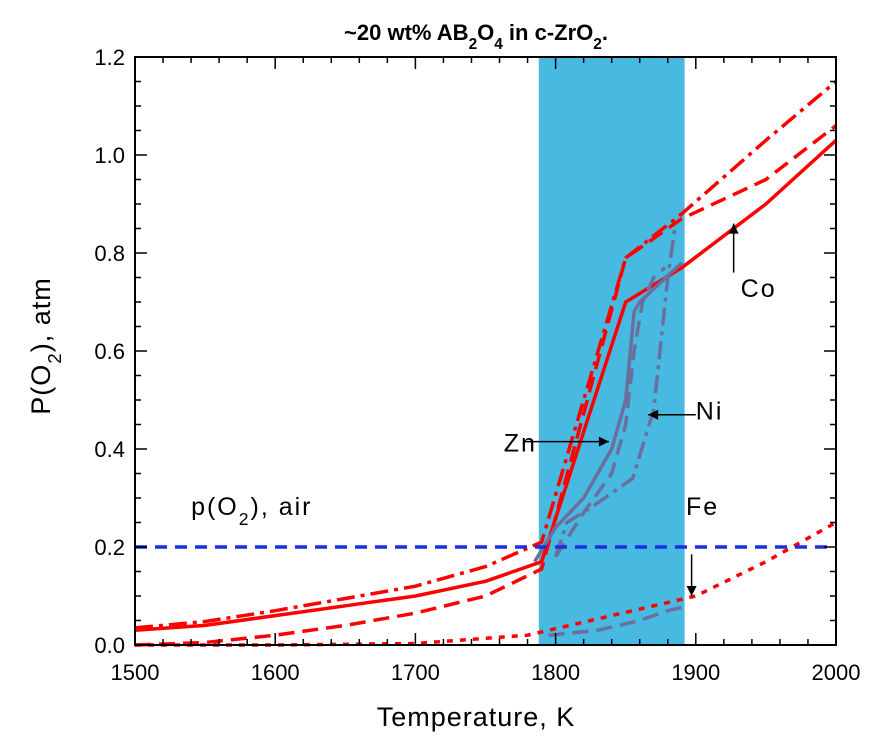 Image resolution: width=886 pixels, height=736 pixels. I want to click on y-axis-title: P(O2), atm, so click(46, 346).